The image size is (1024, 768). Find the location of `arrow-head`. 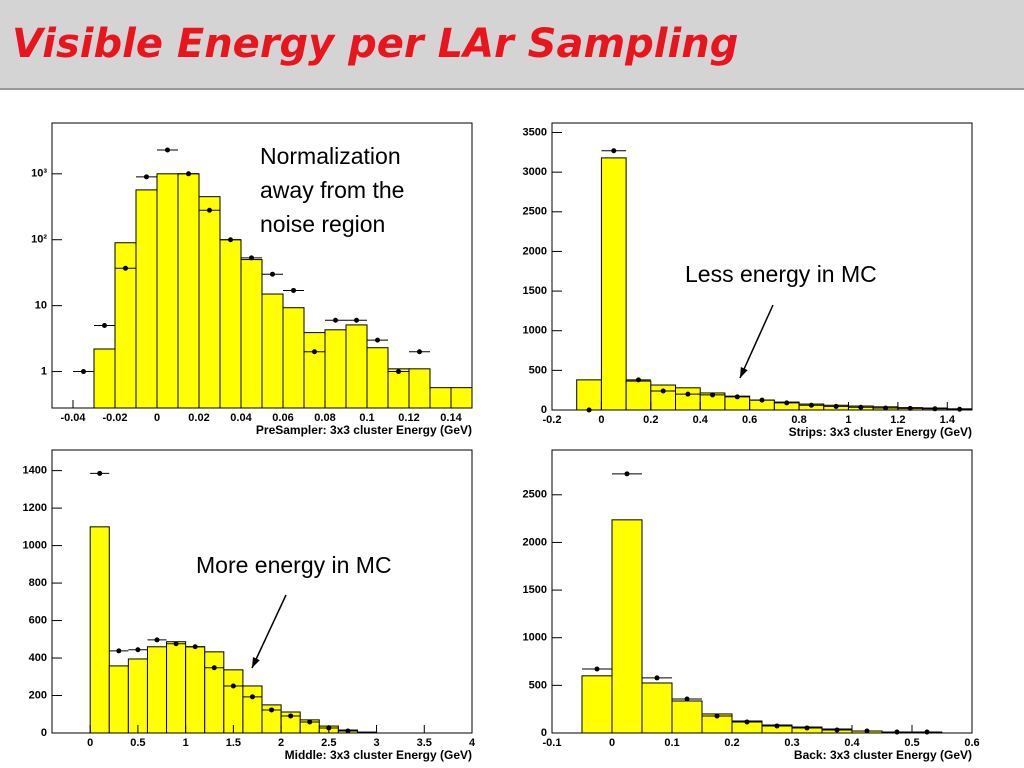

arrow-head is located at coordinates (744, 372).